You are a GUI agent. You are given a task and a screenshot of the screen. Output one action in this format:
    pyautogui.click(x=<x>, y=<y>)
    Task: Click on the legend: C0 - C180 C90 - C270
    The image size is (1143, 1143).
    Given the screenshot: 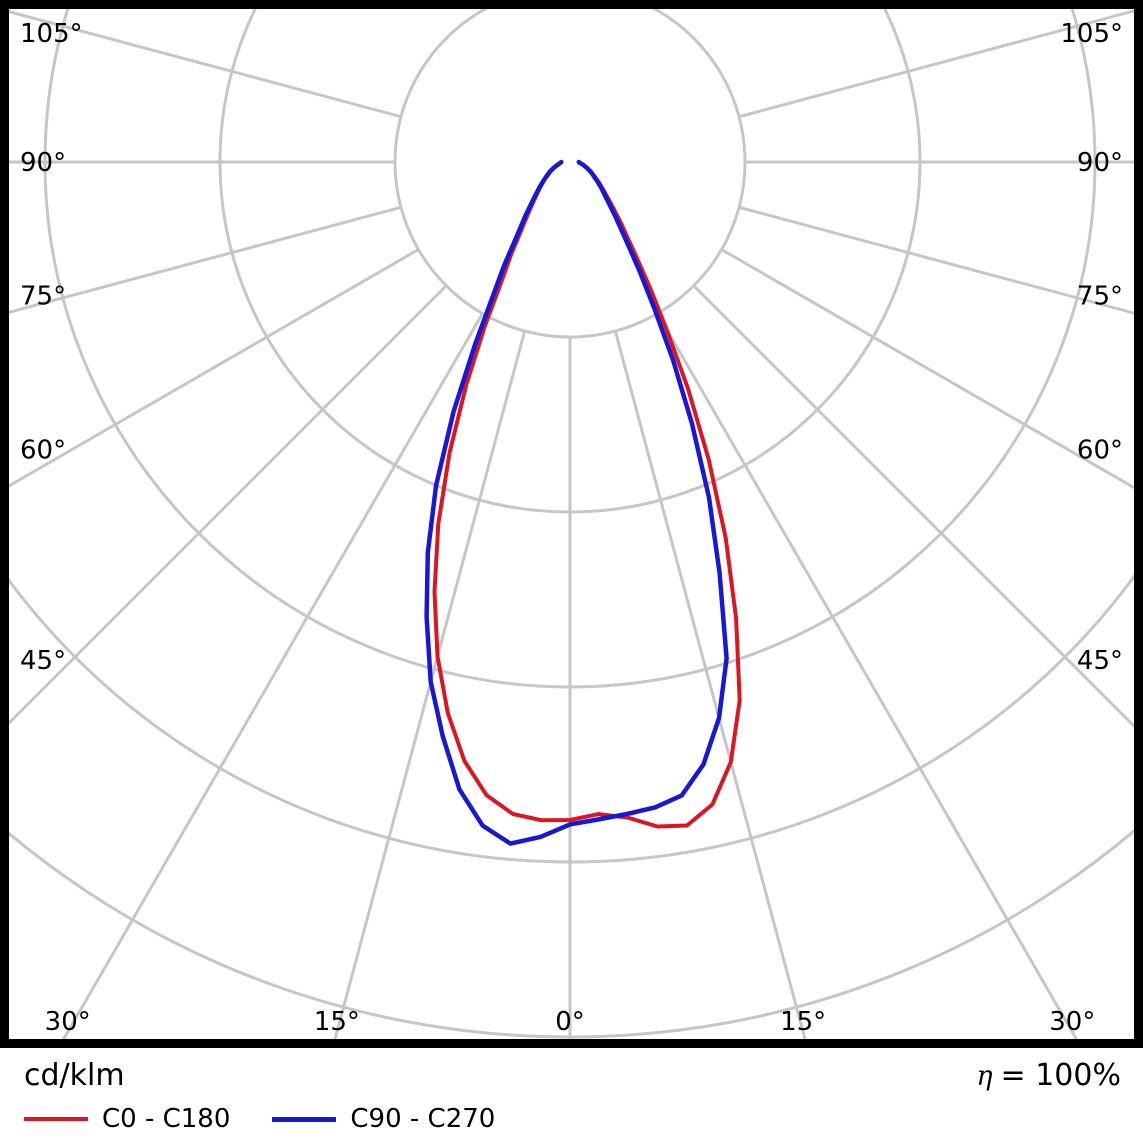 What is the action you would take?
    pyautogui.click(x=259, y=1119)
    